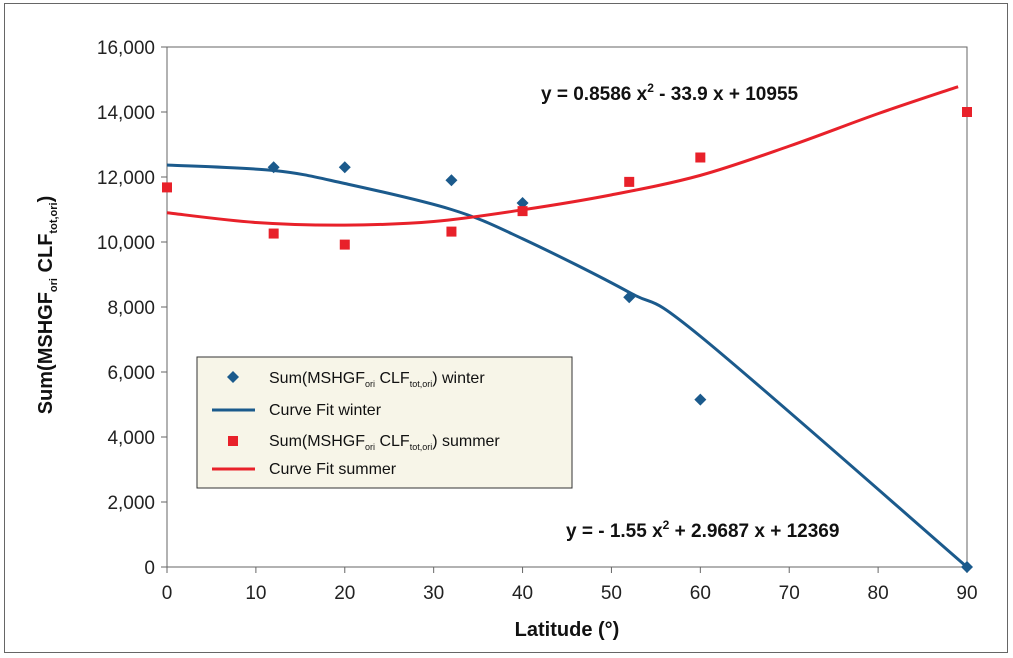 This screenshot has width=1013, height=658. What do you see at coordinates (789, 593) in the screenshot?
I see `x-tick-label: 70` at bounding box center [789, 593].